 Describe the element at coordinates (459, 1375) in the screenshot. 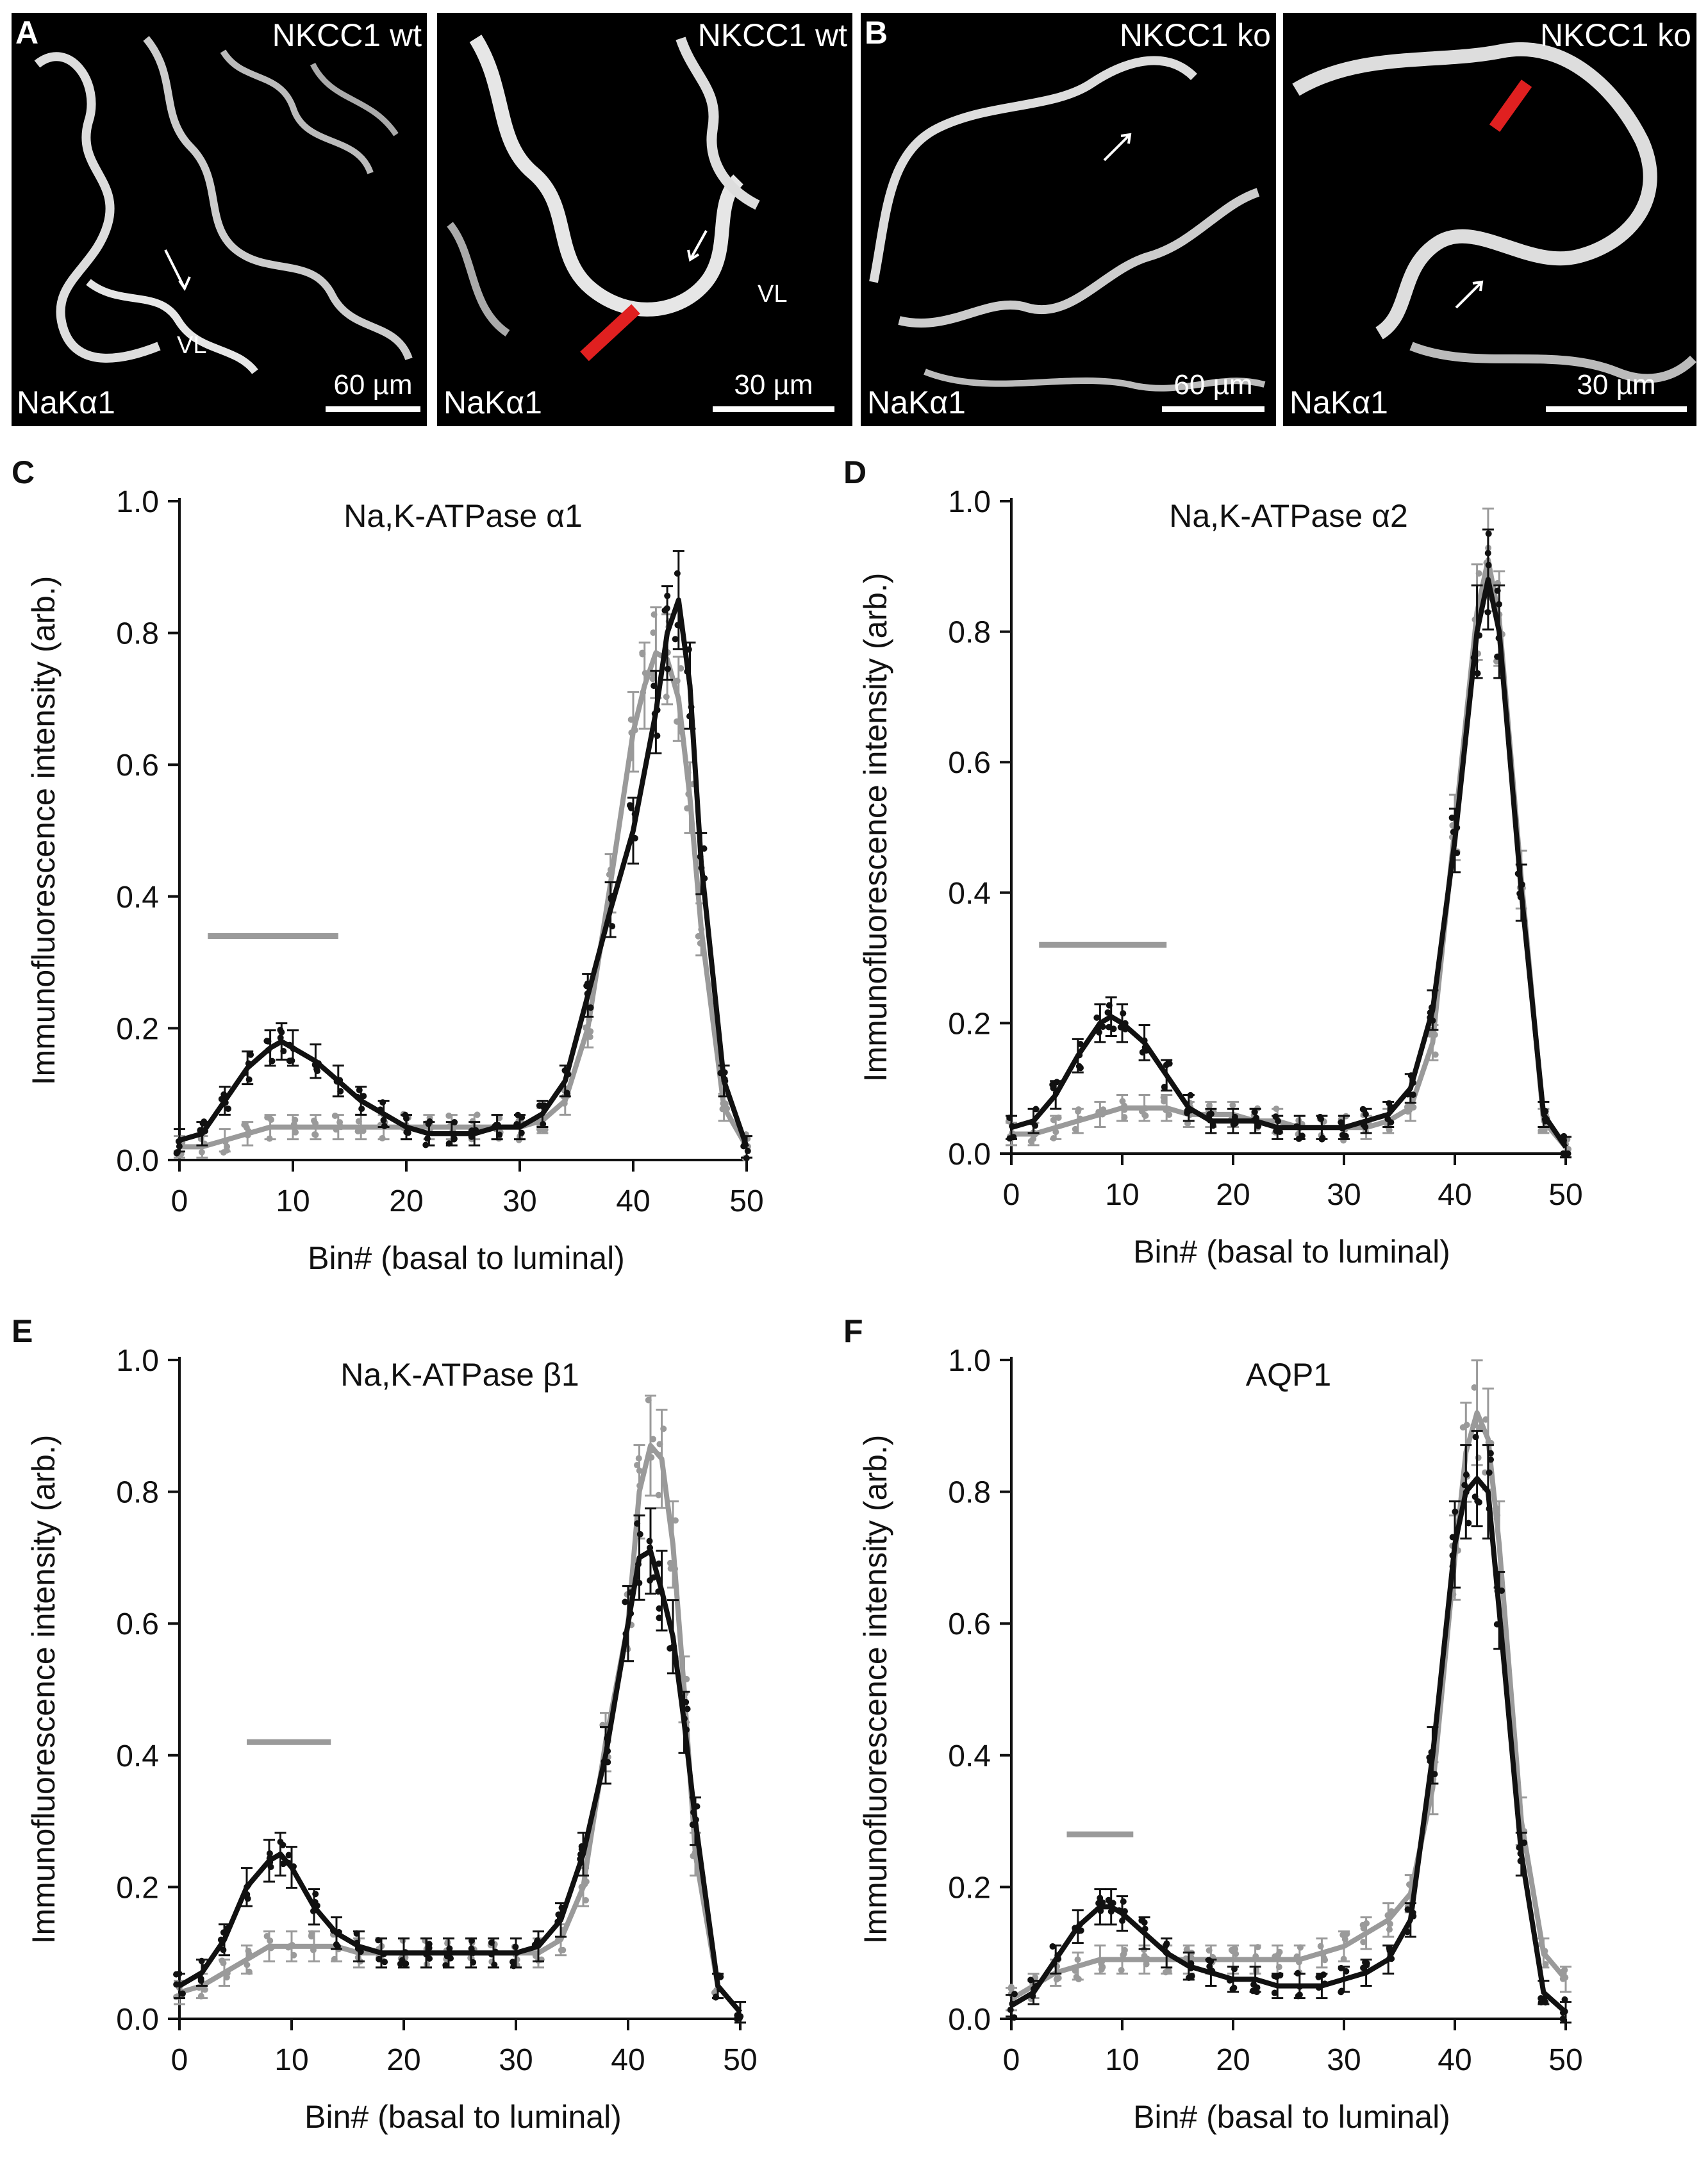

I see `chart-title: Na,K-ATPase β1` at that location.